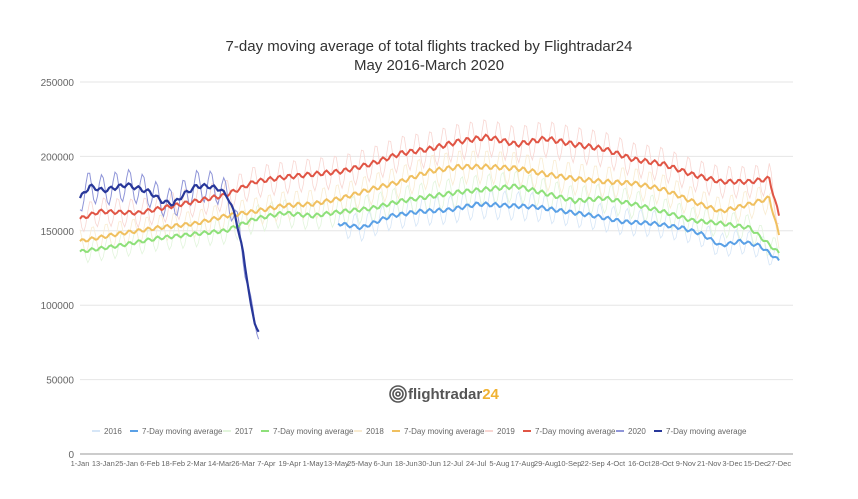 The width and height of the screenshot is (858, 499). Describe the element at coordinates (444, 431) in the screenshot. I see `legend-label-ma-2018: 7-Day moving average` at that location.